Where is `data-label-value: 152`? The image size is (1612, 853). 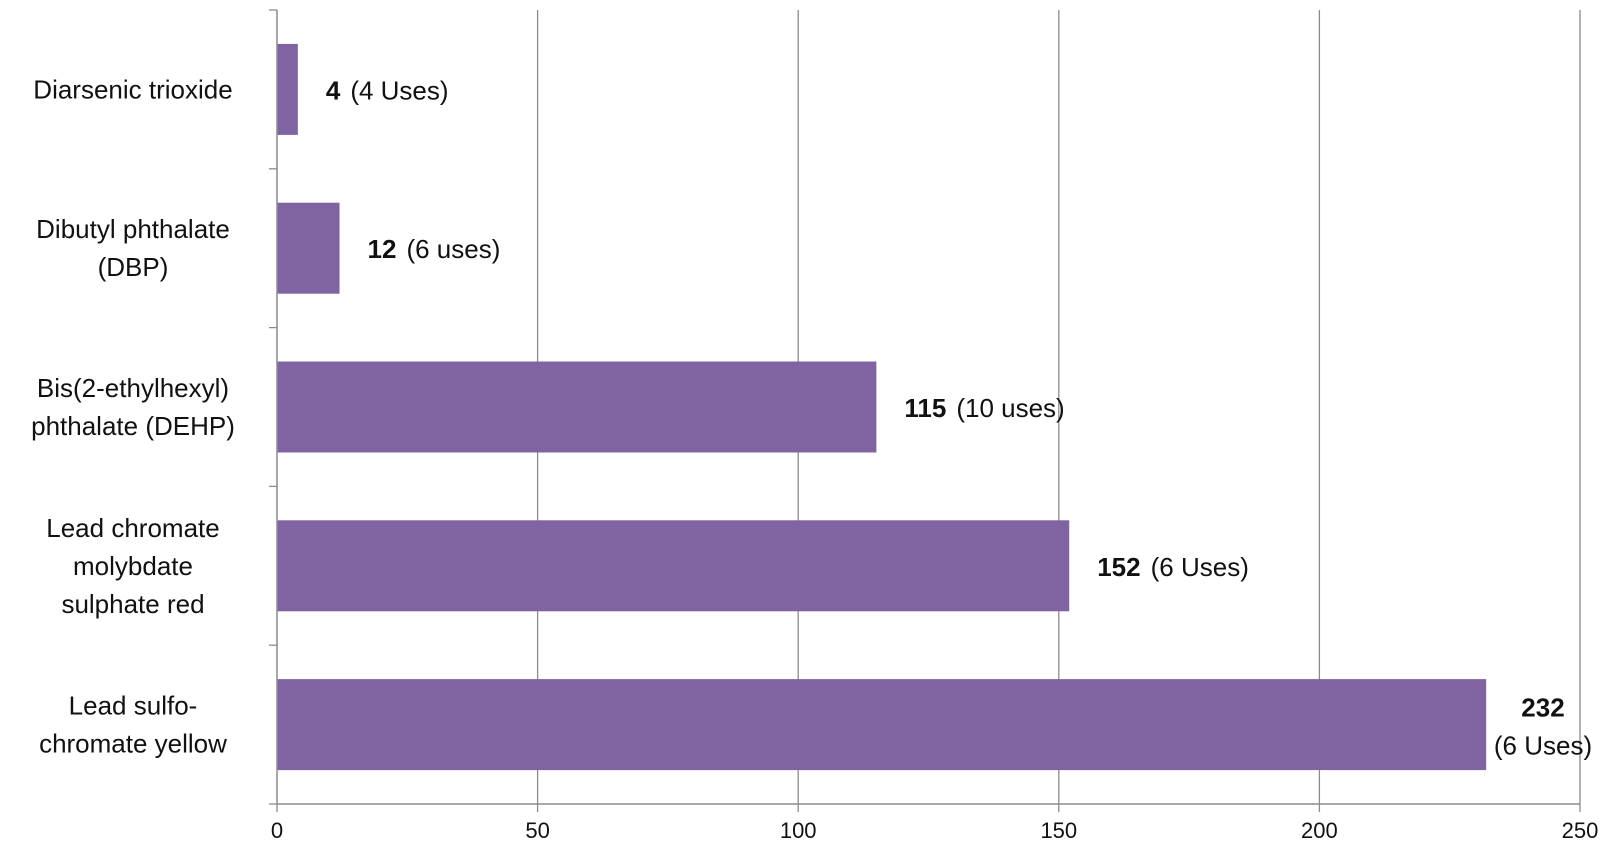
data-label-value: 152 is located at coordinates (1118, 567).